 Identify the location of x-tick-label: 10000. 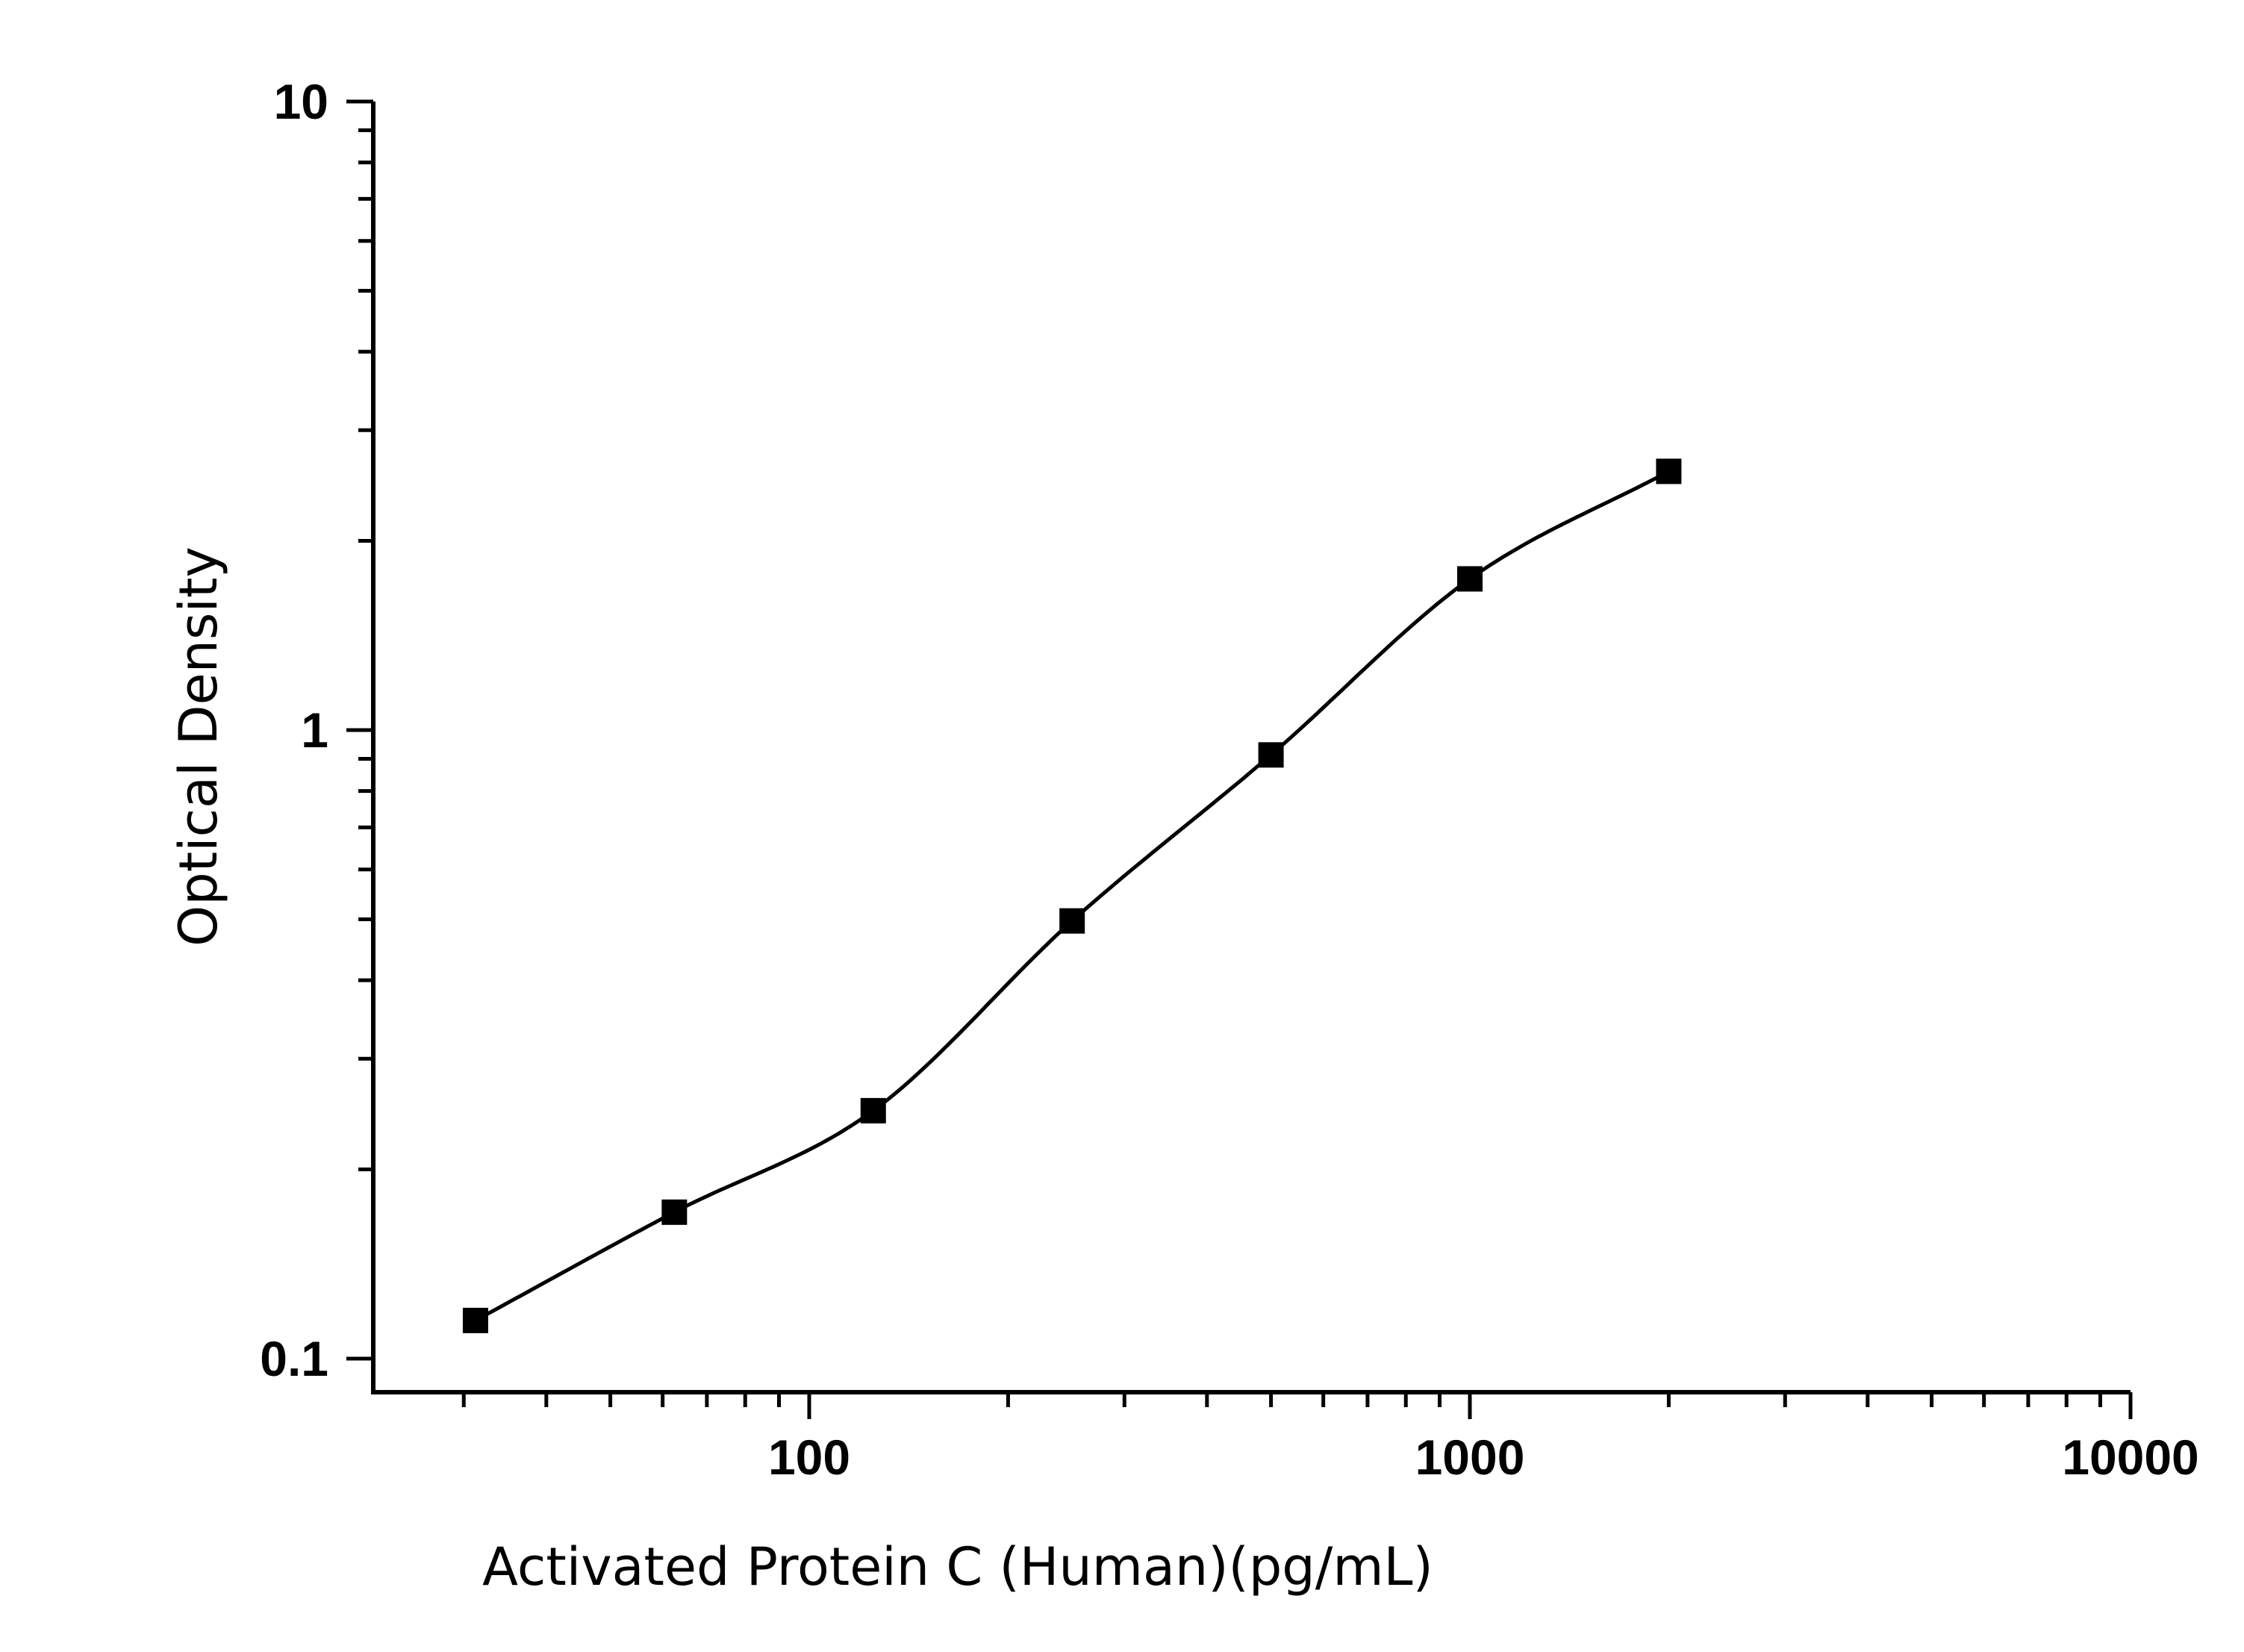
(2130, 1458).